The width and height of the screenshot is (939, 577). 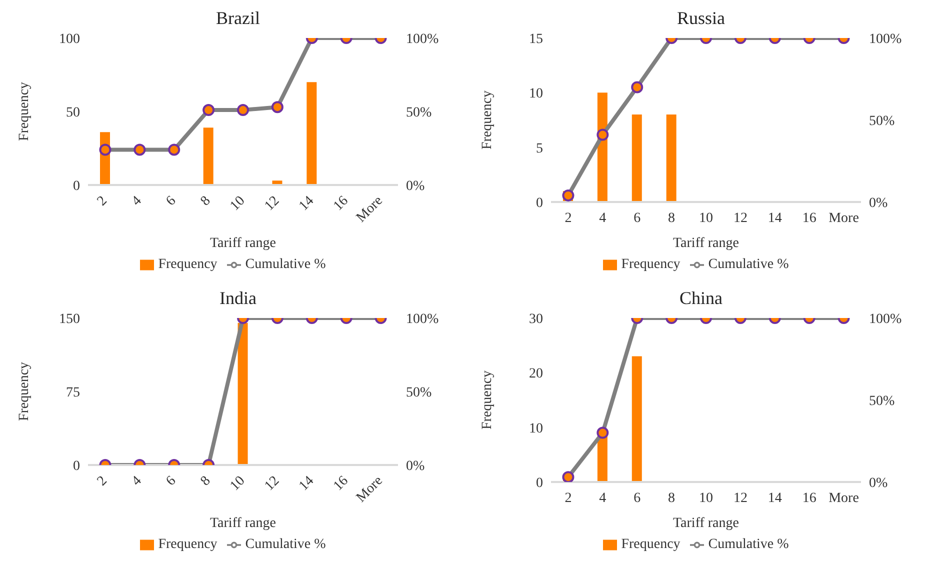 I want to click on y-tick-label: 20, so click(x=536, y=374).